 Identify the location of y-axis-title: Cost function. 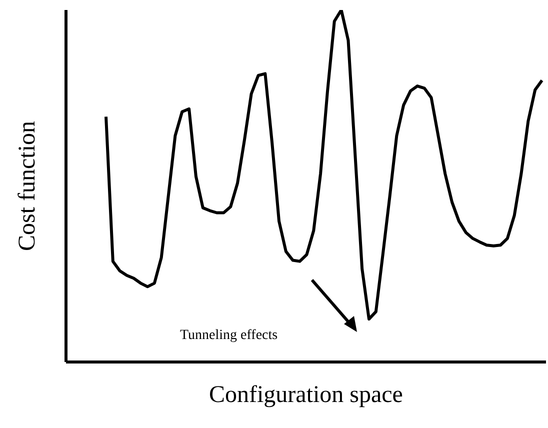
(27, 186).